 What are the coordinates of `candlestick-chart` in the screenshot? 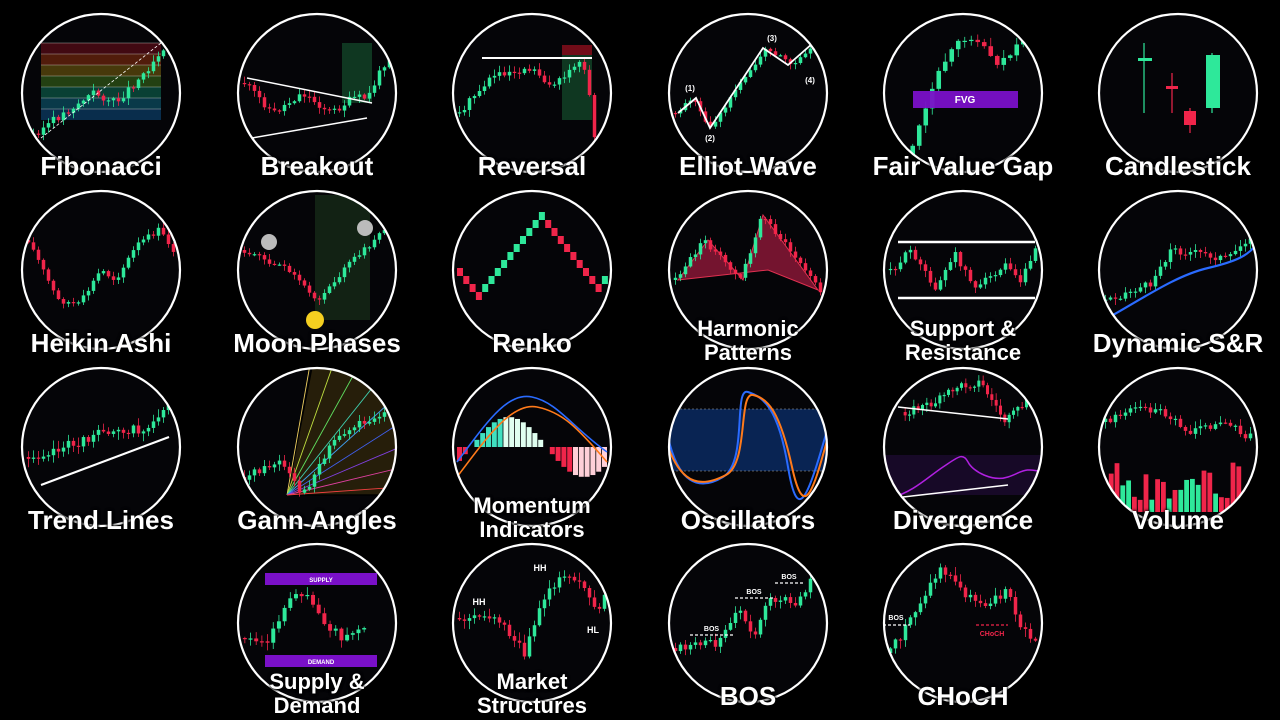 It's located at (1178, 93).